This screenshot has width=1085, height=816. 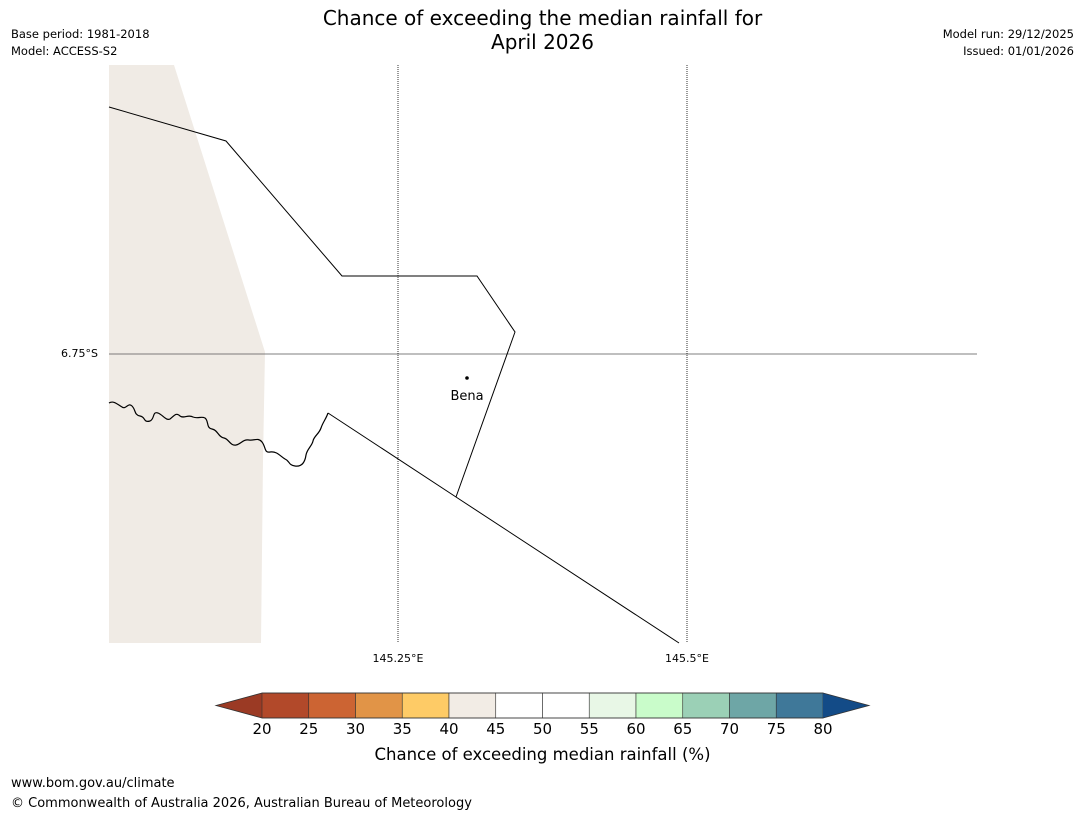 I want to click on base-period: Base period: 1981-2018, so click(x=80, y=34).